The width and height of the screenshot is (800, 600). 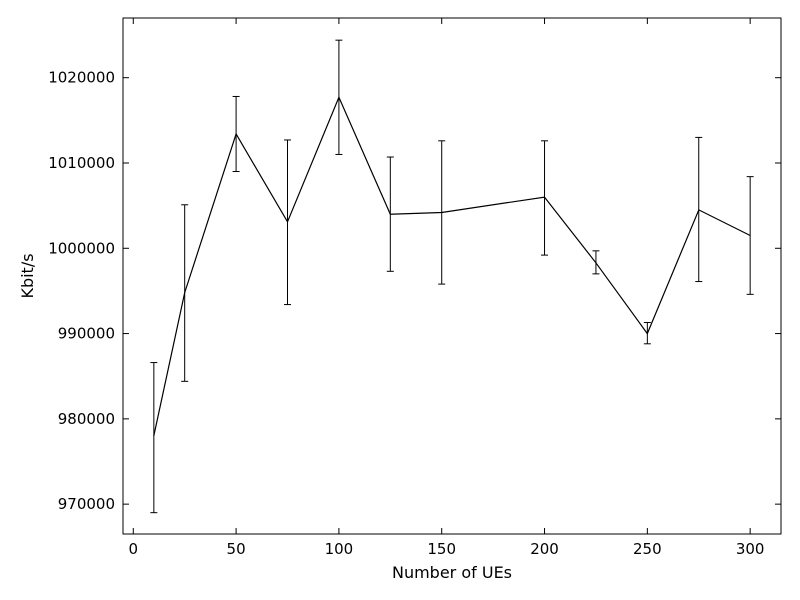 I want to click on y-axis-title: Kbit/s, so click(x=27, y=275).